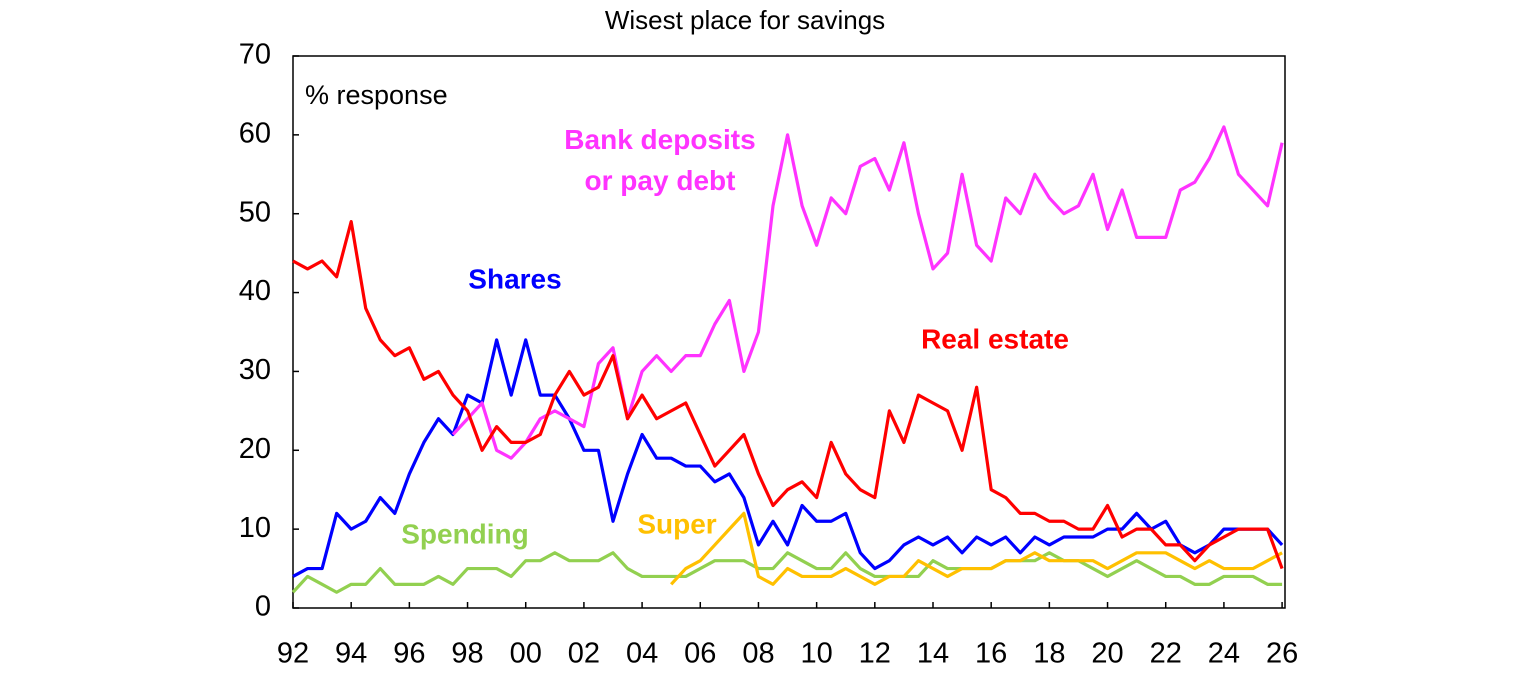  I want to click on series-label: Shares, so click(514, 278).